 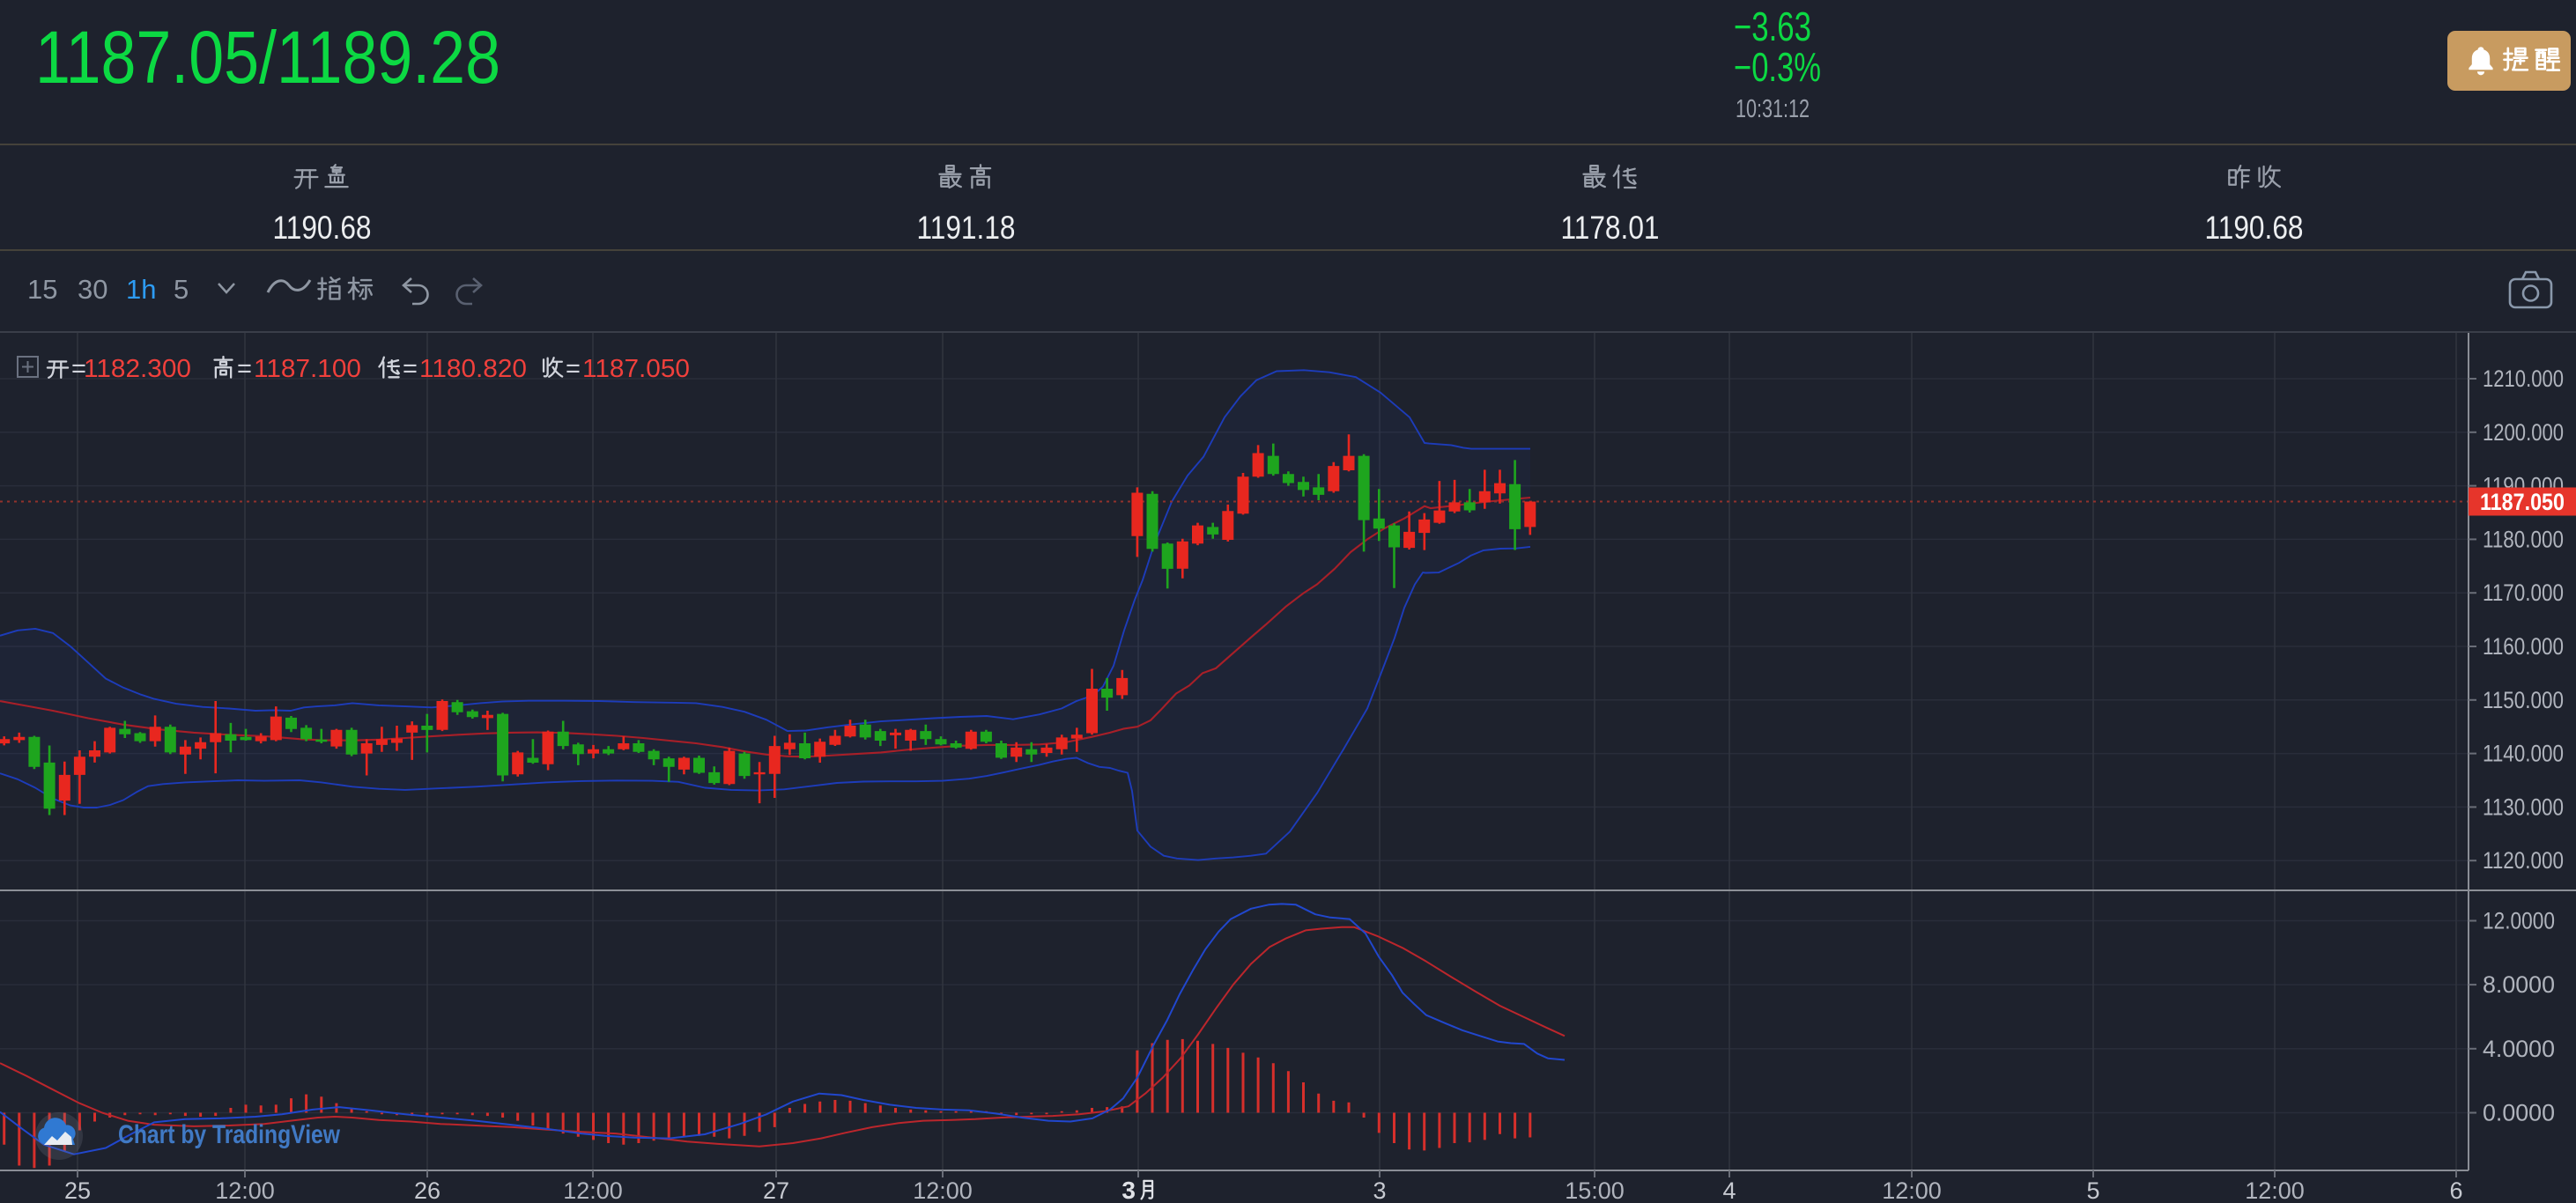 I want to click on svg-text: −3.63, so click(x=1773, y=26).